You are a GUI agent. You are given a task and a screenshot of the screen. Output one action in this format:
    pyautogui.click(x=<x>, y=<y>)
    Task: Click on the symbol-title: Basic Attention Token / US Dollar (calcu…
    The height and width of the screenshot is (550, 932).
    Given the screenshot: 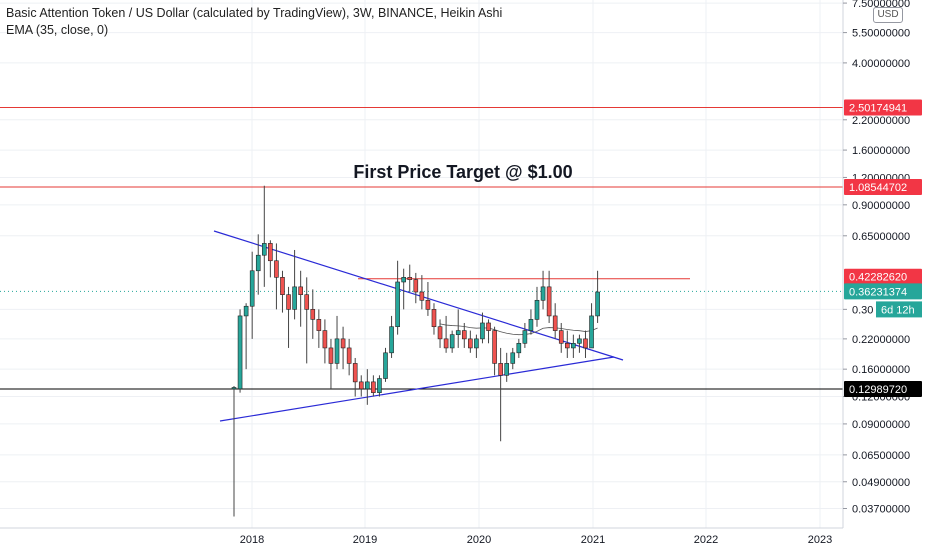 What is the action you would take?
    pyautogui.click(x=254, y=13)
    